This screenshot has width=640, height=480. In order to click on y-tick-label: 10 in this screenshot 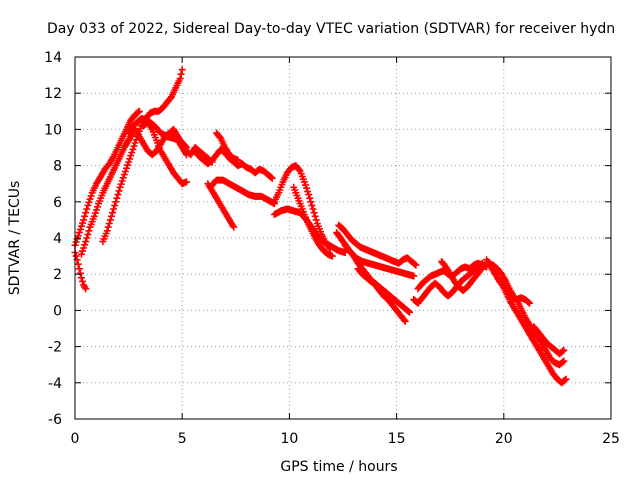, I will do `click(53, 130)`.